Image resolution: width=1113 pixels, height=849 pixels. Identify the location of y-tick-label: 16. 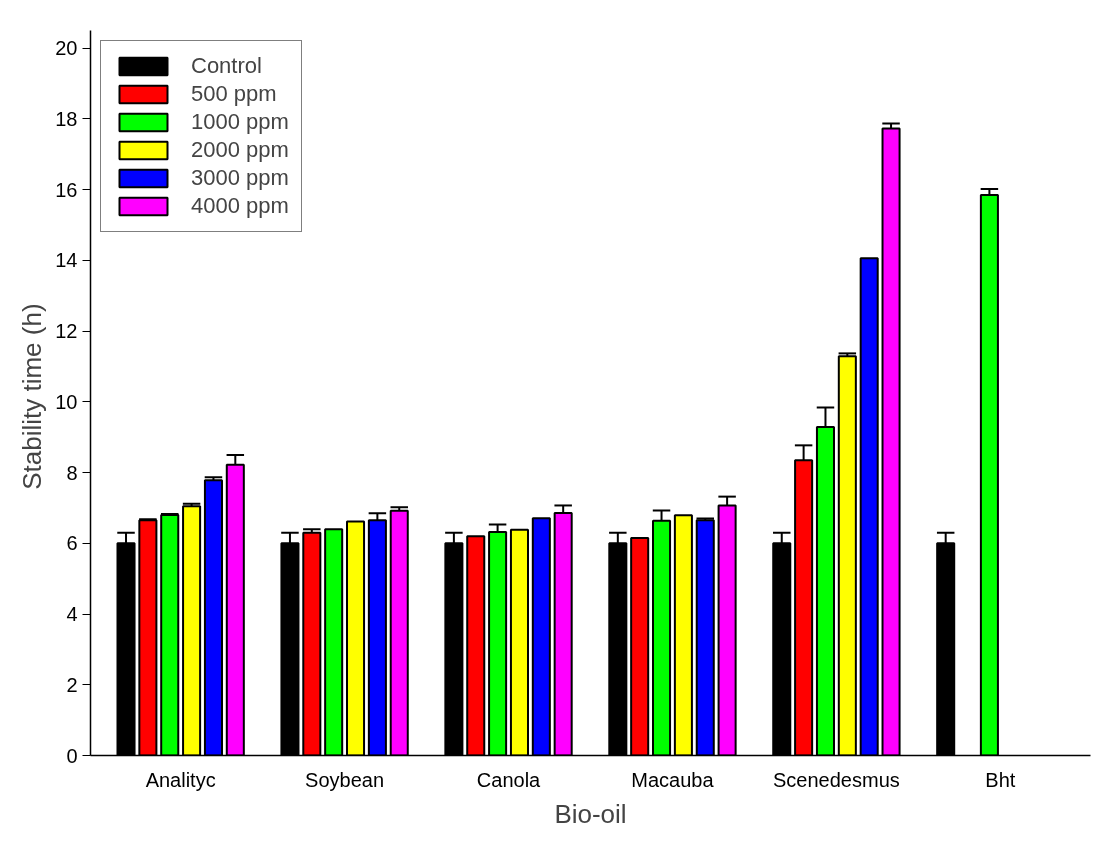
(66, 189).